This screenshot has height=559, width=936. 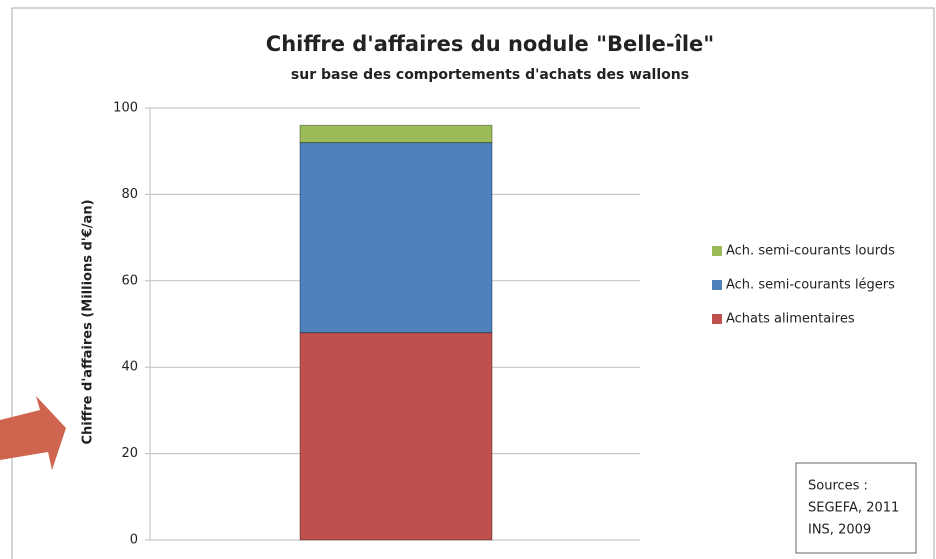 What do you see at coordinates (790, 319) in the screenshot?
I see `legend-label: Achats alimentaires` at bounding box center [790, 319].